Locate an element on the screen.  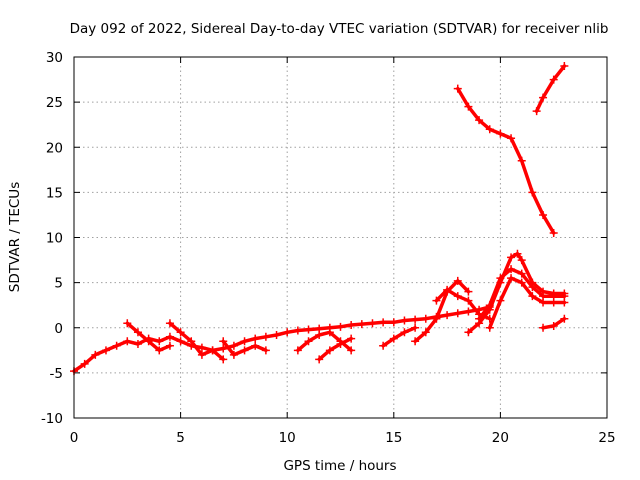
x-tick-label: 25 is located at coordinates (606, 438).